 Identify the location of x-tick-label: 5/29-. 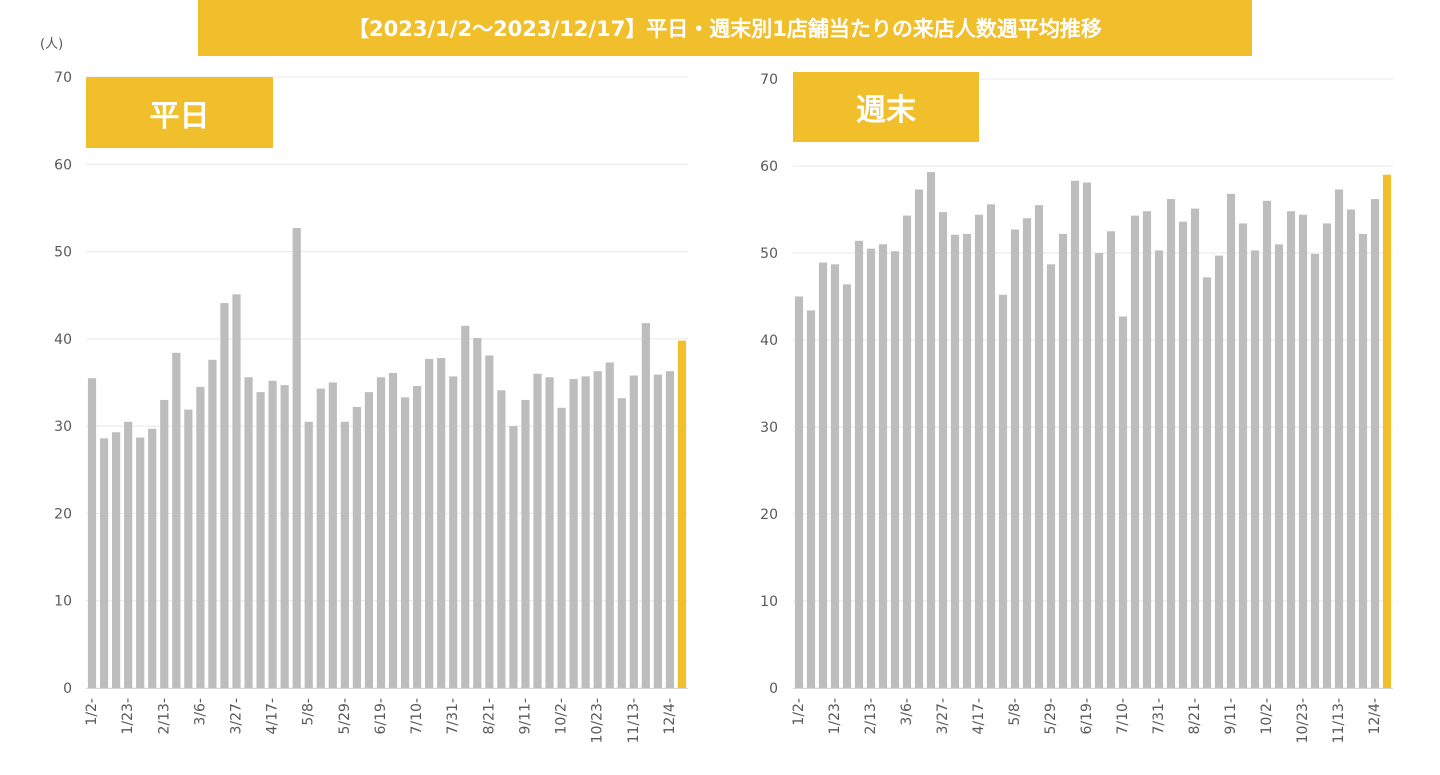
(345, 716).